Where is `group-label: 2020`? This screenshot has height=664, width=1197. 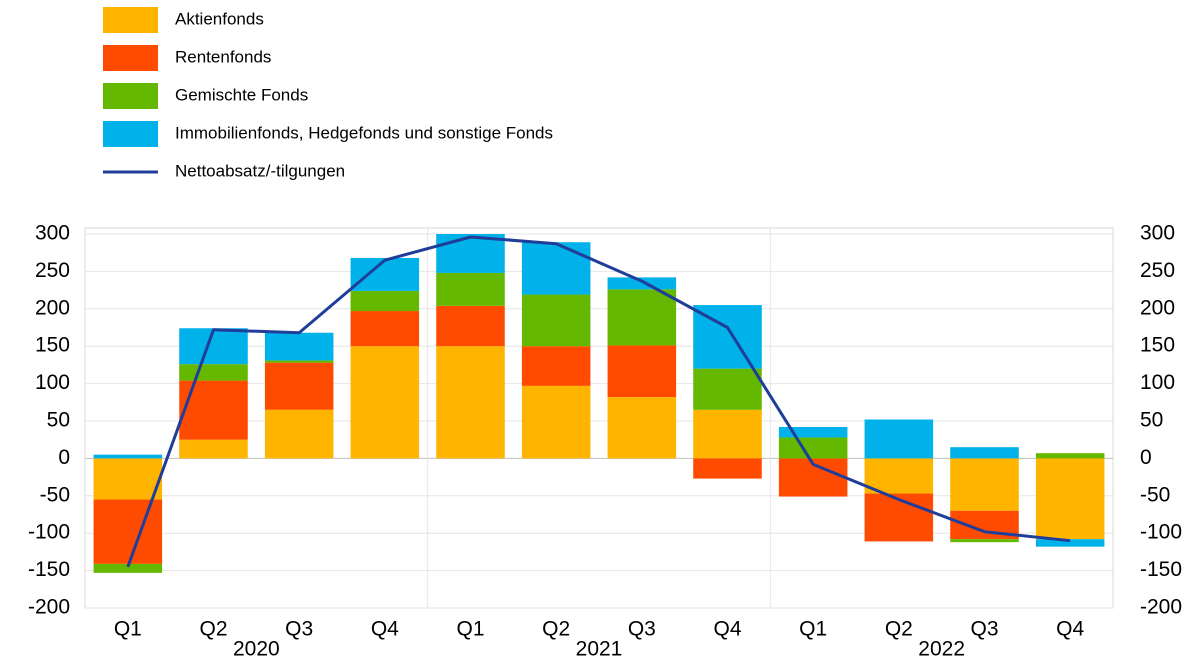 group-label: 2020 is located at coordinates (256, 649).